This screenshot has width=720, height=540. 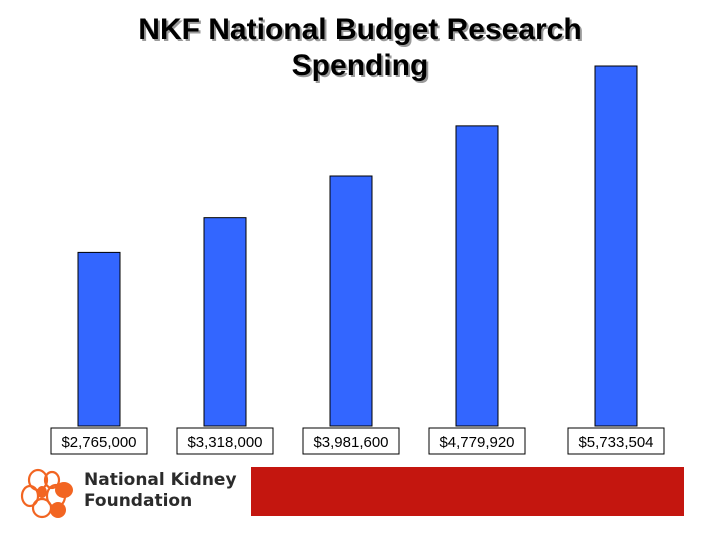 I want to click on logo-line-2: Foundation, so click(x=138, y=501).